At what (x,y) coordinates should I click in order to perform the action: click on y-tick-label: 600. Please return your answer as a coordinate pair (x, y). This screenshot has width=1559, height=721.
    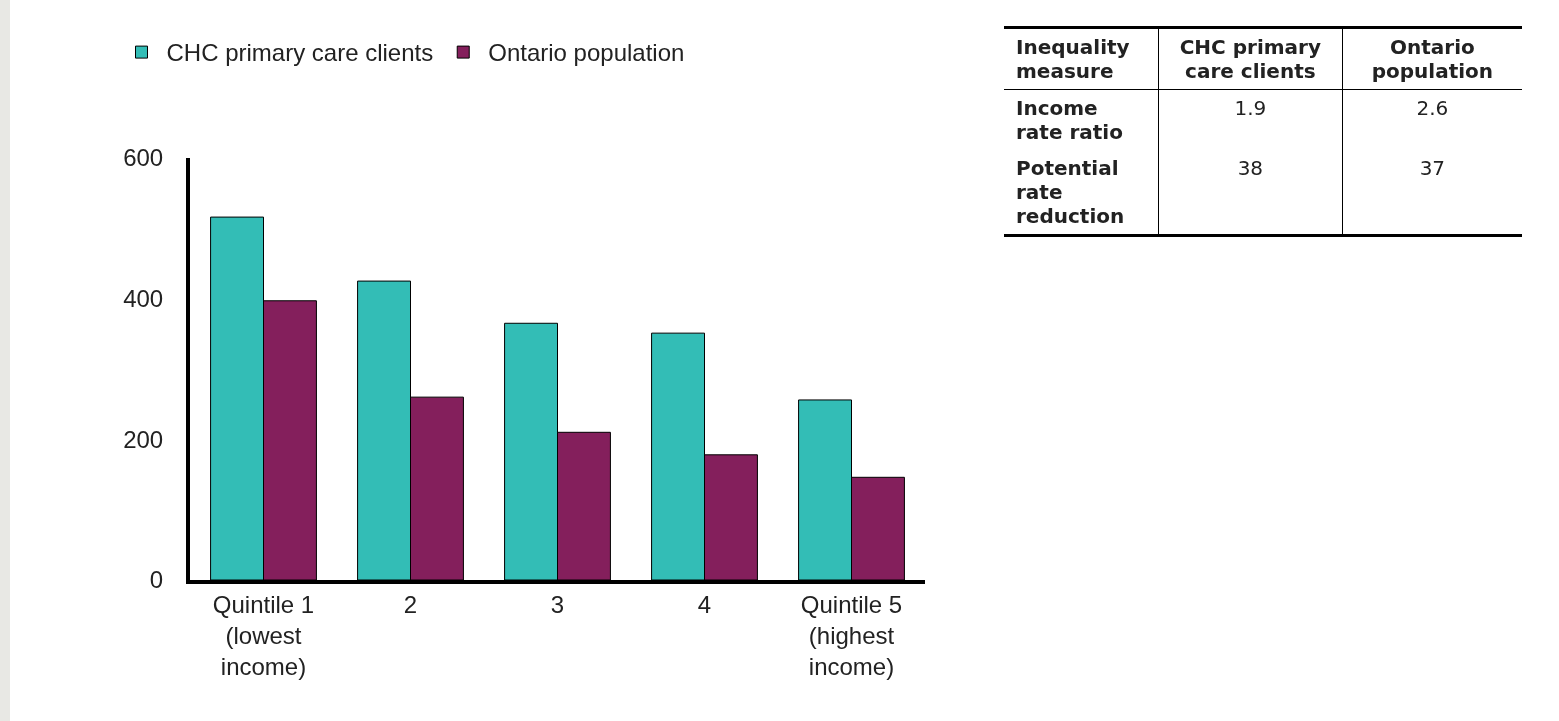
    Looking at the image, I should click on (143, 158).